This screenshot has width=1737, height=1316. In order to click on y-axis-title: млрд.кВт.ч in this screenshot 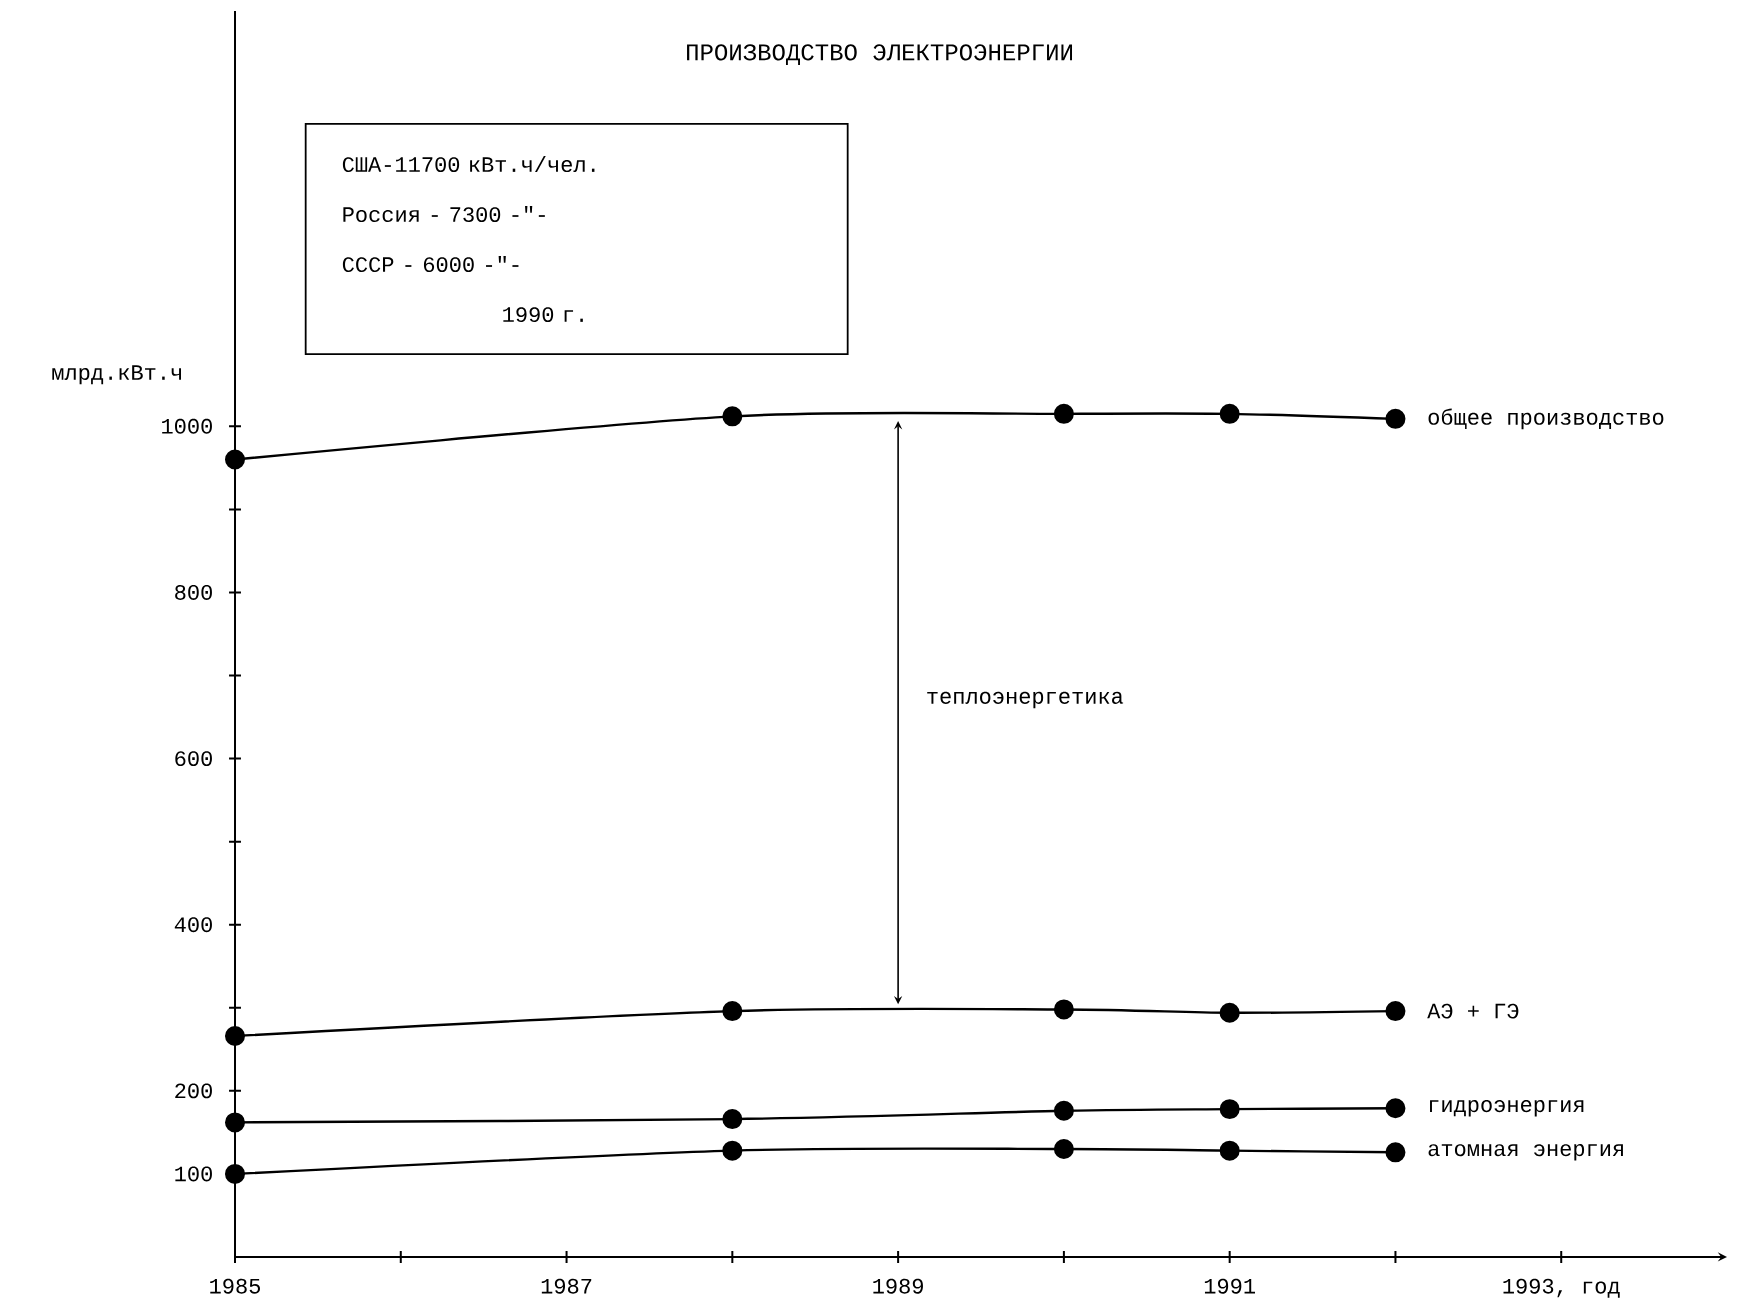, I will do `click(116, 375)`.